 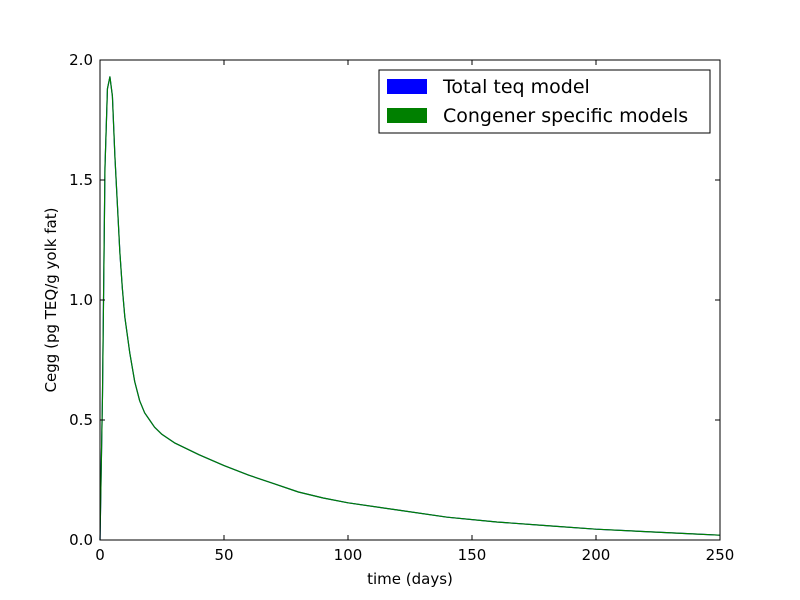 I want to click on legend-swatch-total-teq, so click(x=407, y=86).